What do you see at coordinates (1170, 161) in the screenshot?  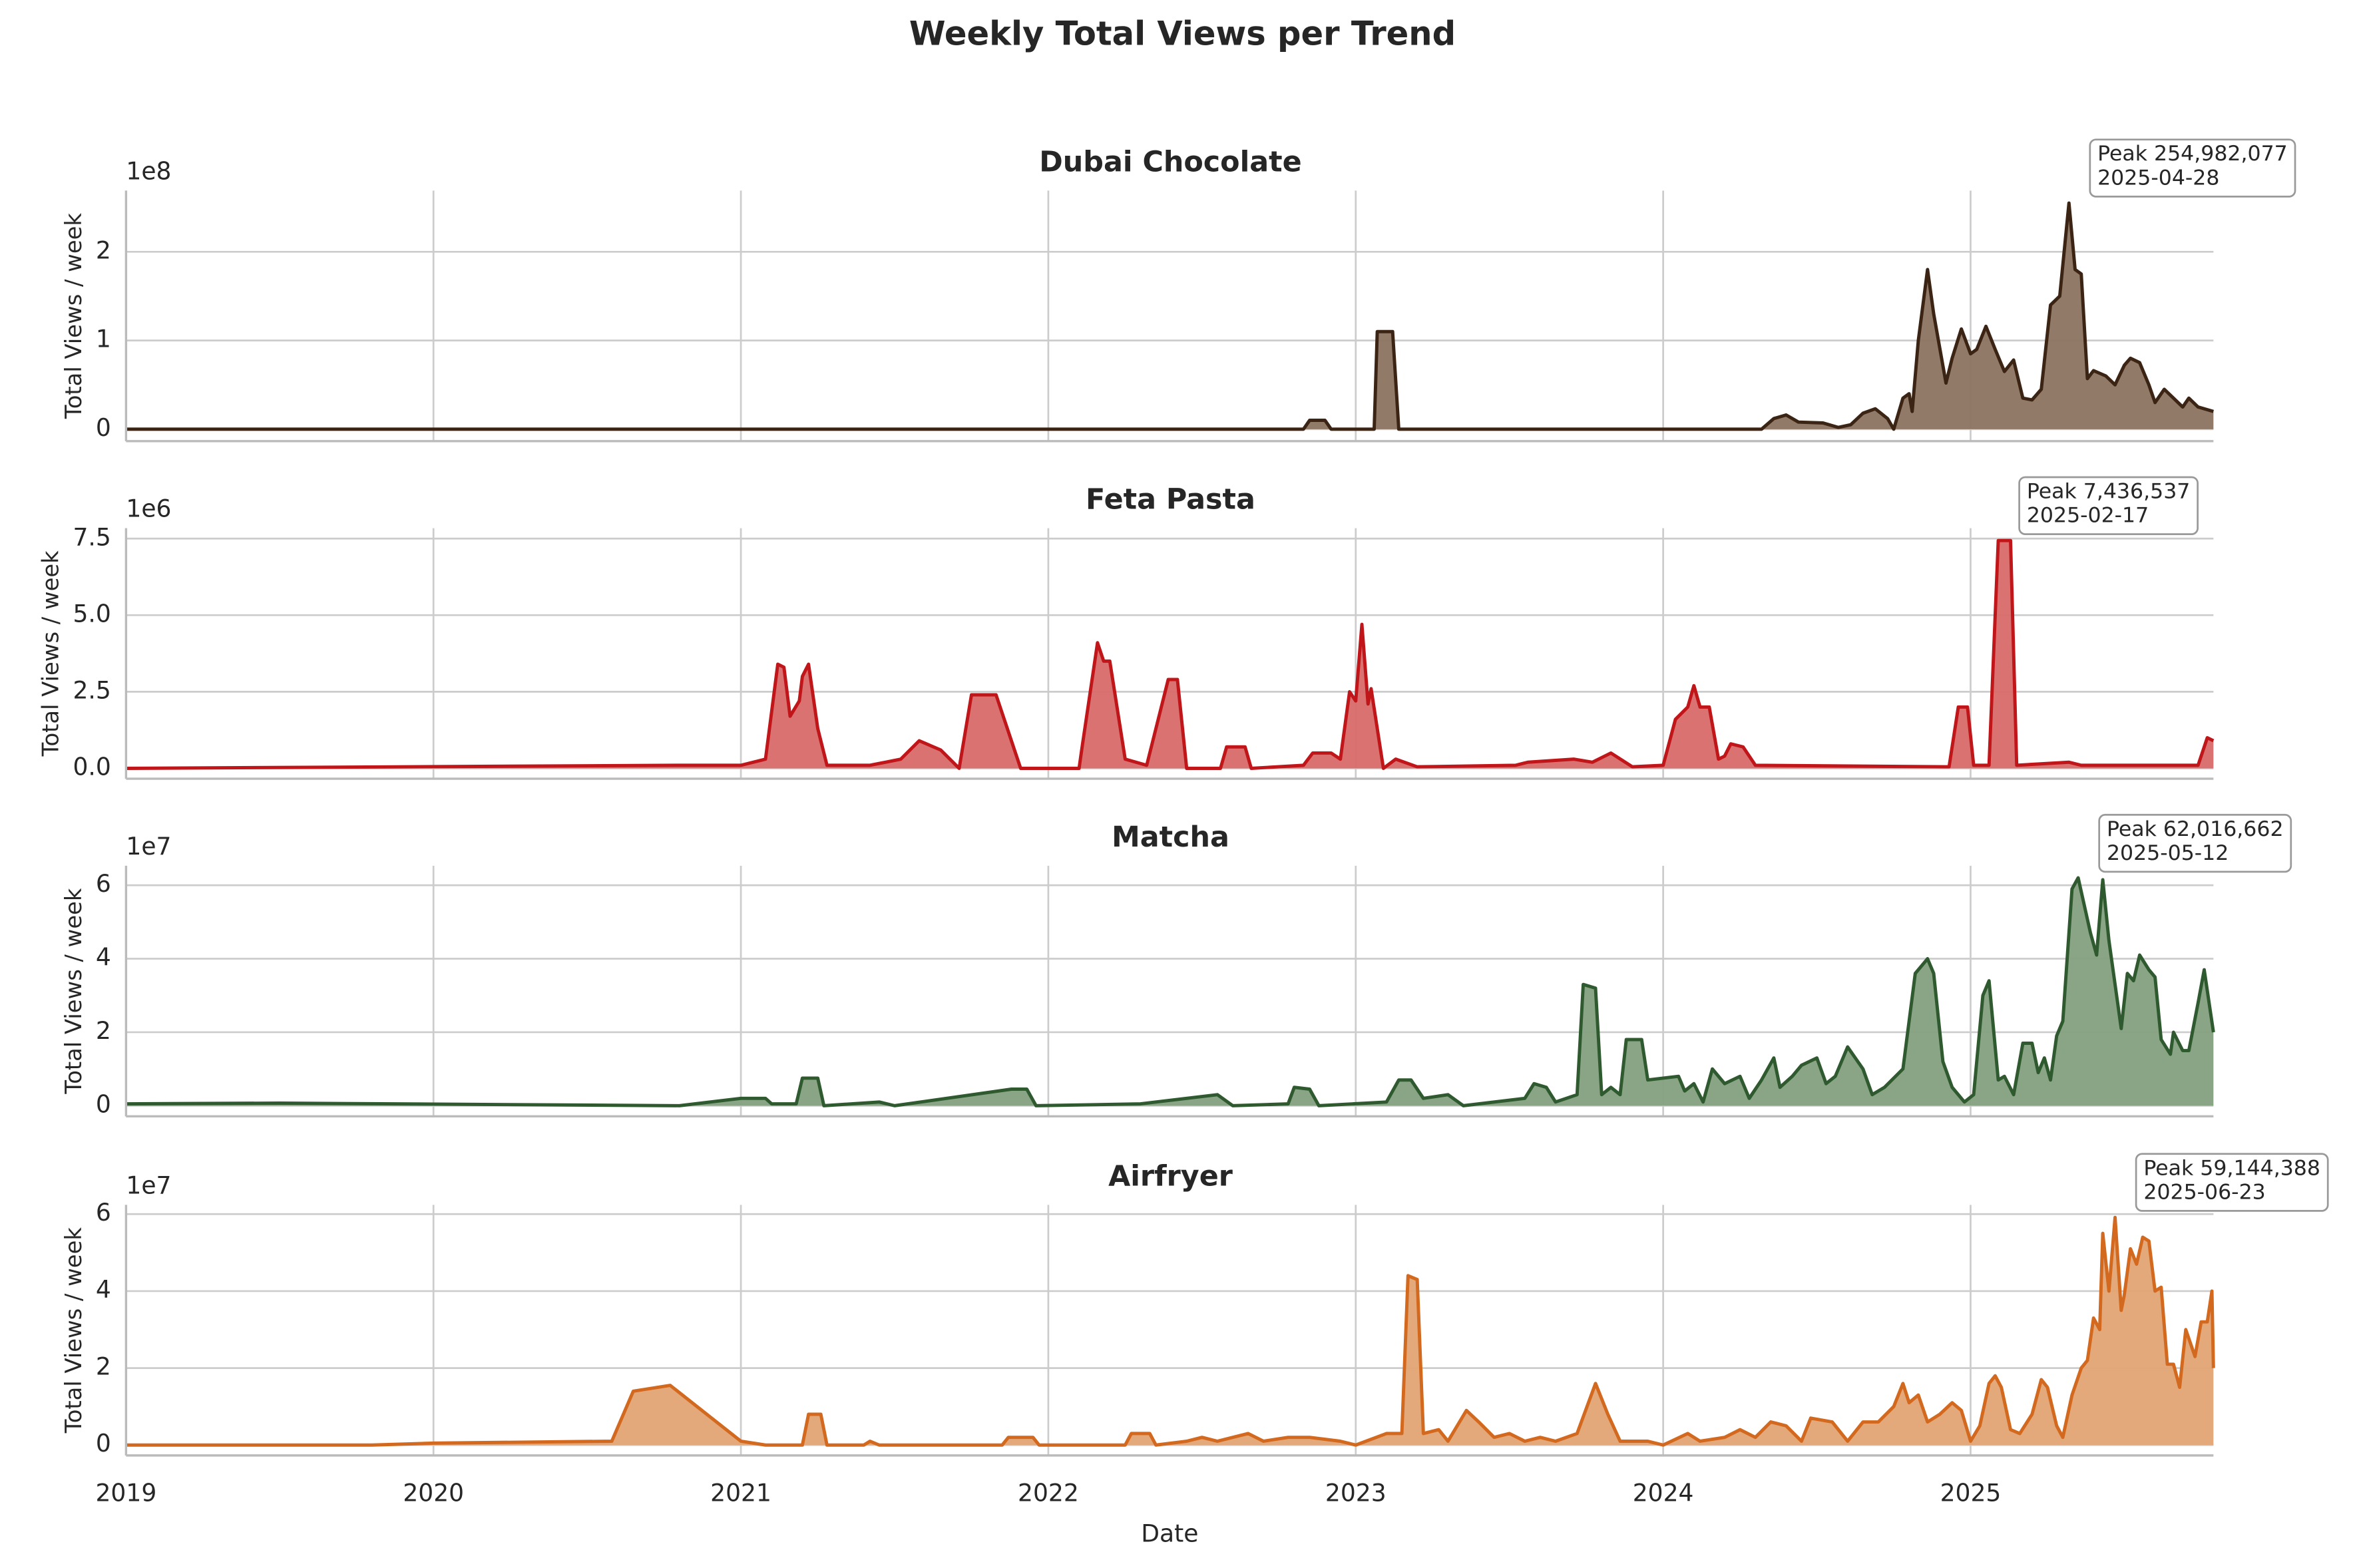 I see `subplot-title: Dubai Chocolate` at bounding box center [1170, 161].